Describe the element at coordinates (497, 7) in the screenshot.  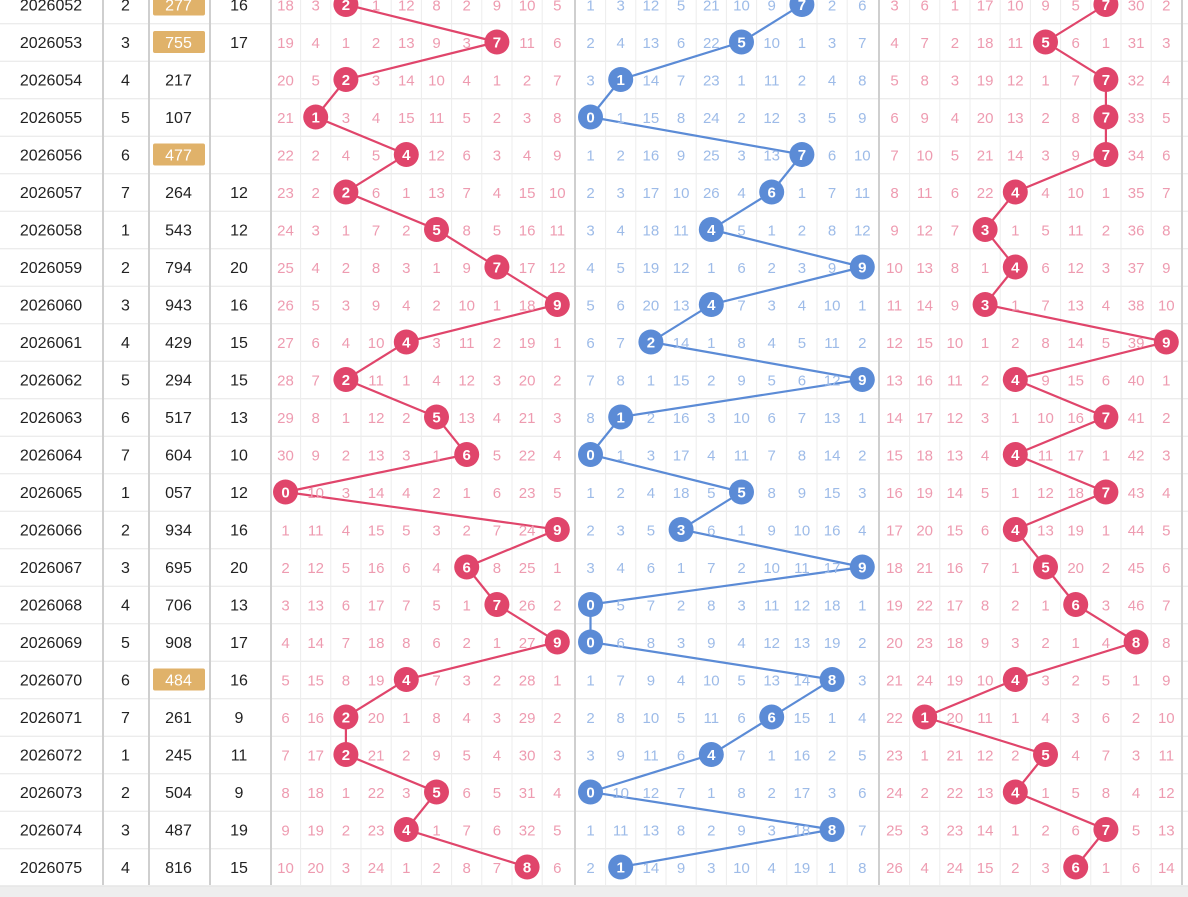
I see `bai-miss-value: 9` at that location.